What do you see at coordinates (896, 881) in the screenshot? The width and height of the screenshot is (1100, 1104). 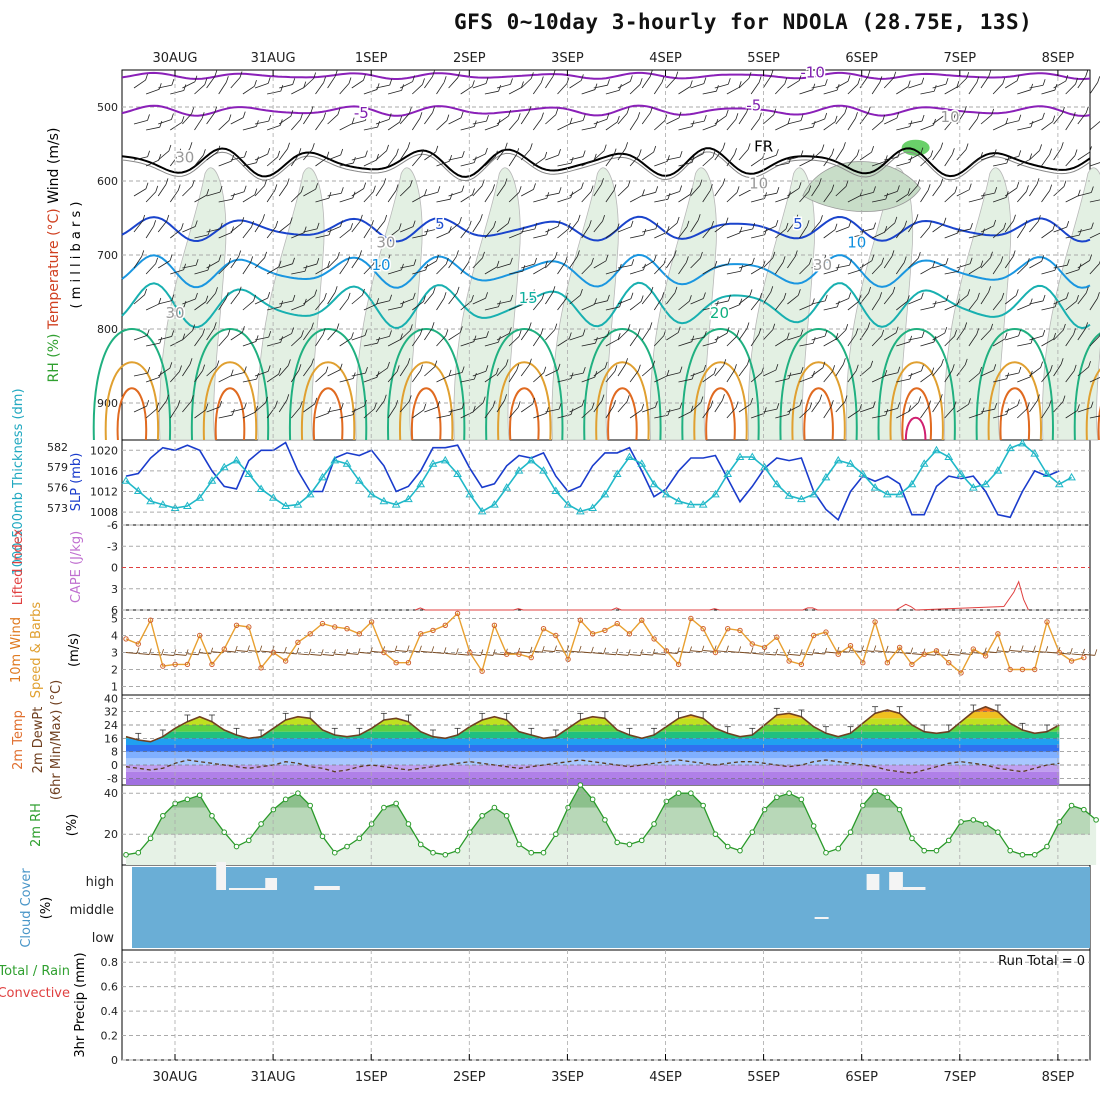 I see `cloud-high-block` at bounding box center [896, 881].